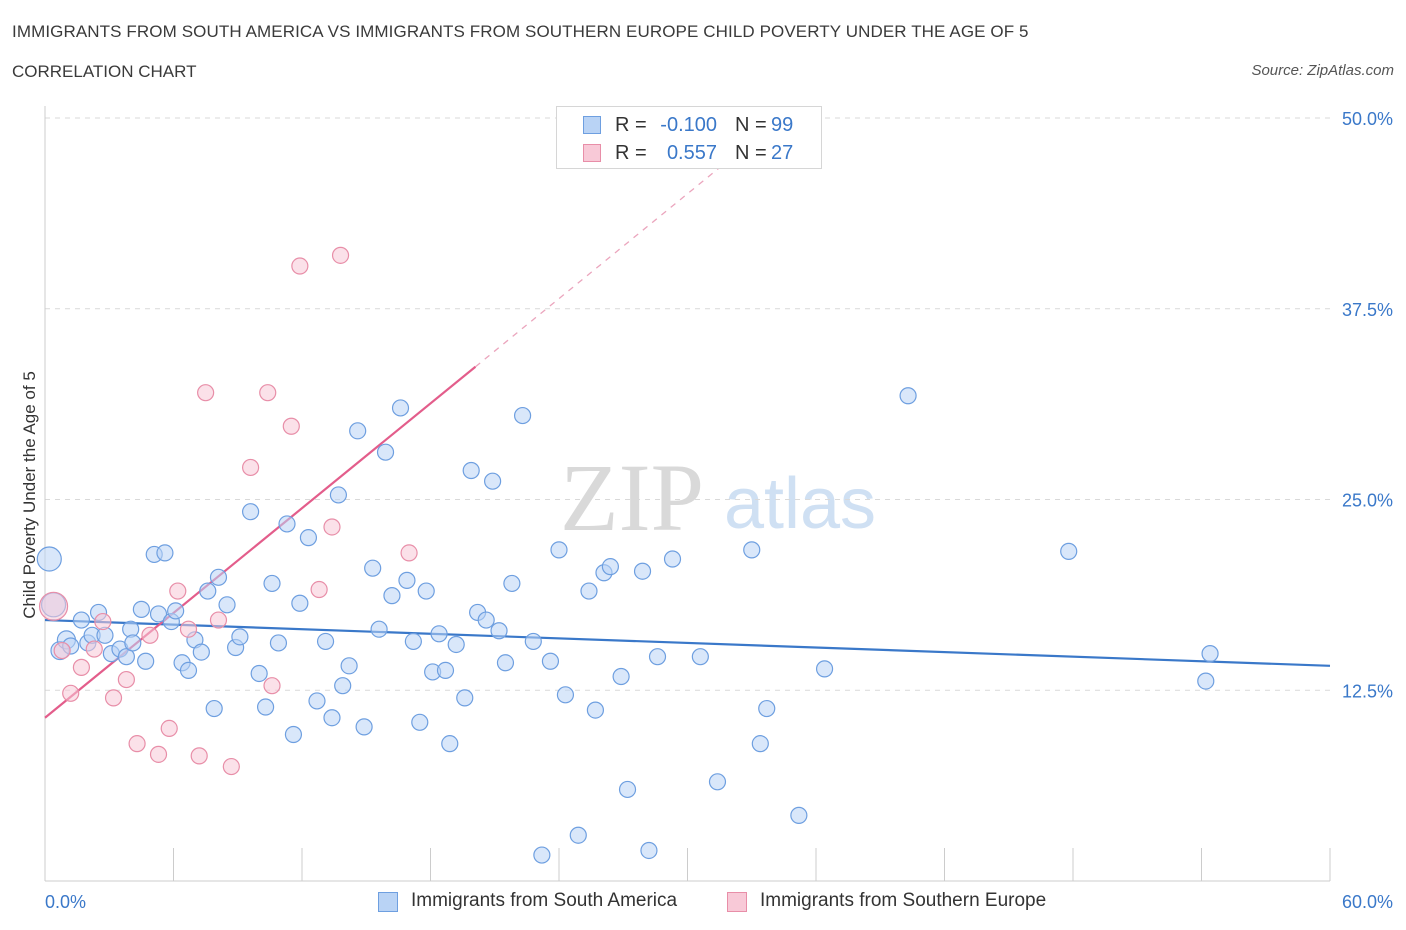 Image resolution: width=1406 pixels, height=930 pixels. I want to click on legend-row-south-america: R = -0.100 N = 99, so click(689, 125).